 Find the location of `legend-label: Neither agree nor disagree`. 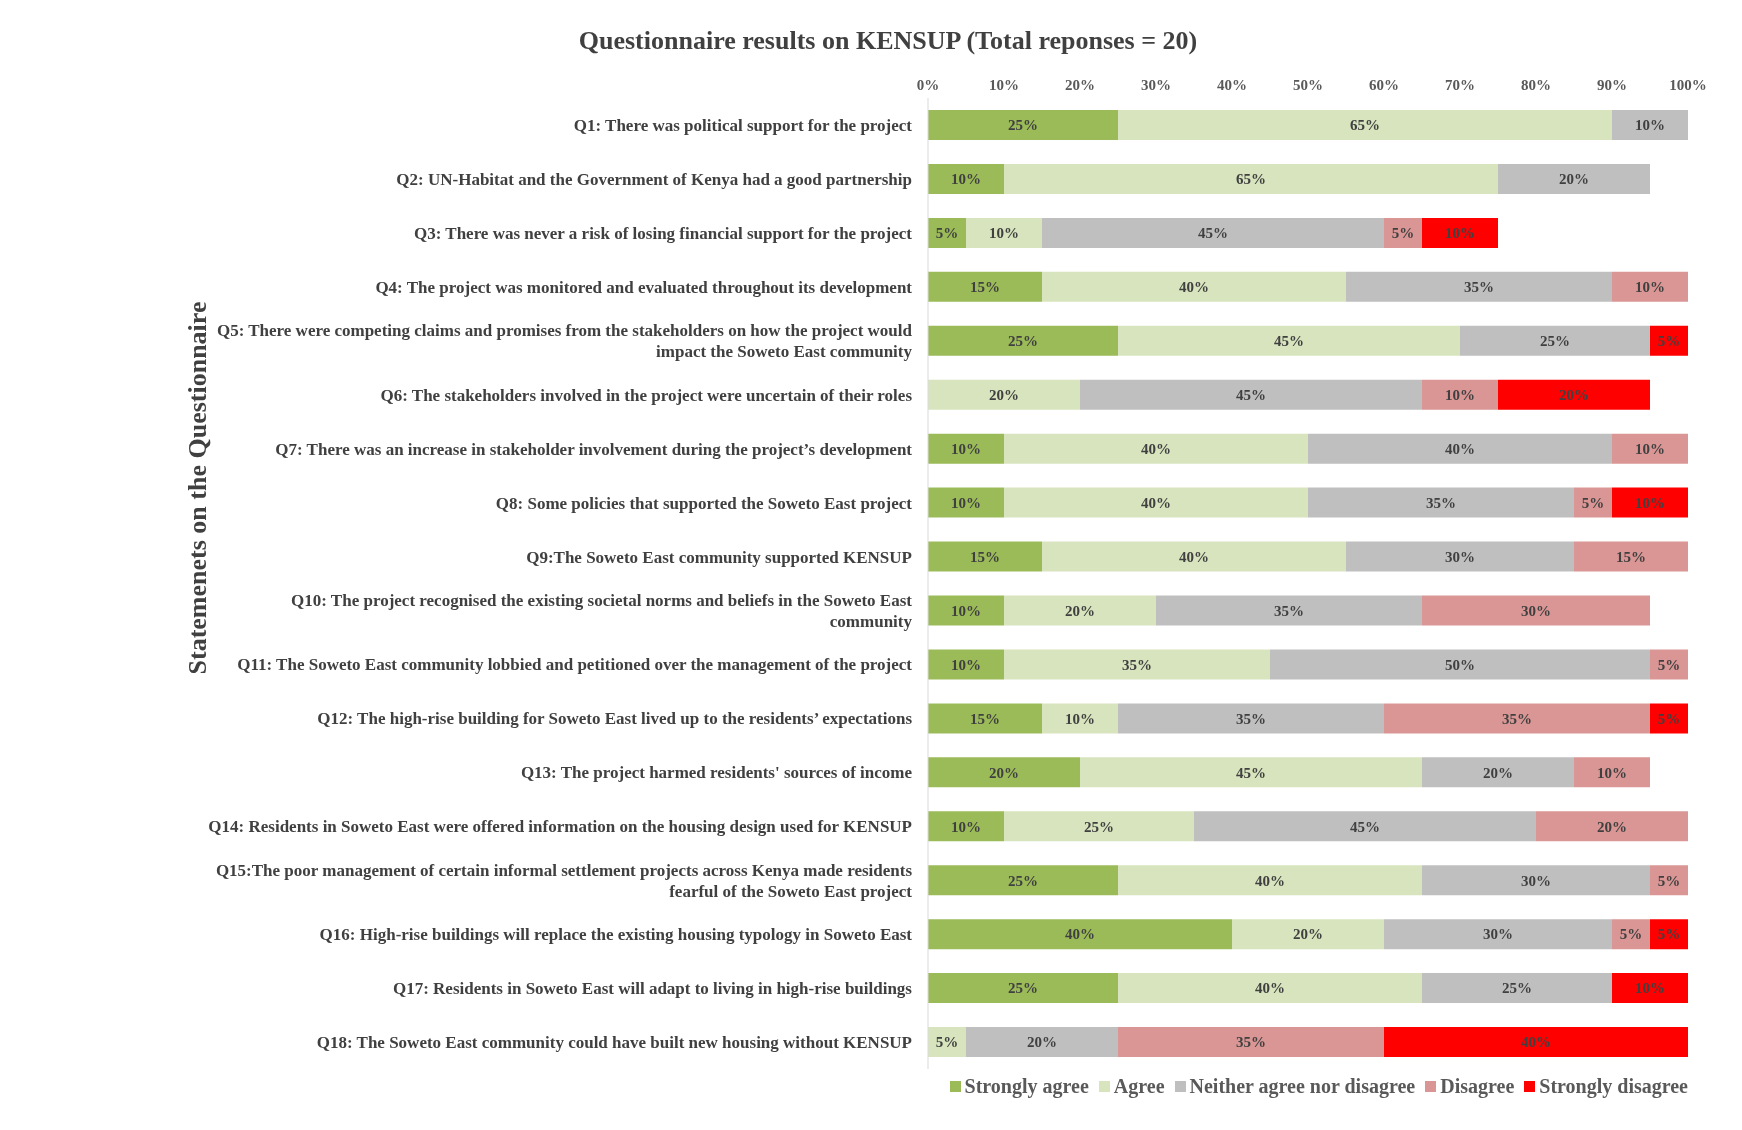

legend-label: Neither agree nor disagree is located at coordinates (1302, 1086).